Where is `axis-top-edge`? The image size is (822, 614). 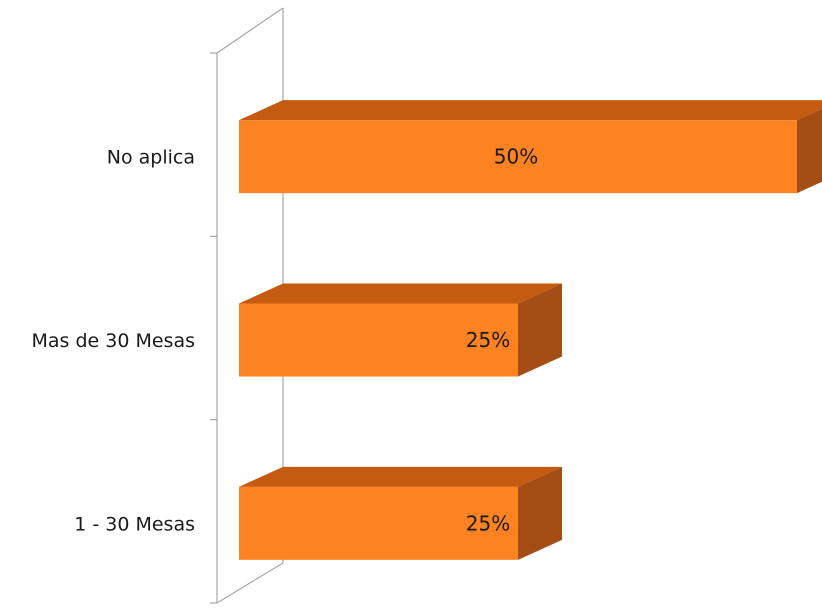 axis-top-edge is located at coordinates (250, 30).